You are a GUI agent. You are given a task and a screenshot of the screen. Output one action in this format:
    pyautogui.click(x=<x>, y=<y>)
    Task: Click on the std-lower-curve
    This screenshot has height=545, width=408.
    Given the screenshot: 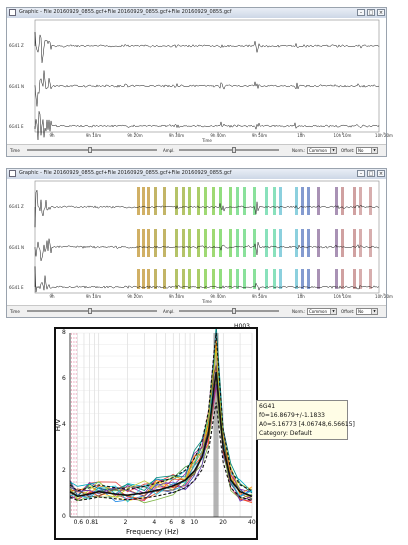 What is the action you would take?
    pyautogui.click(x=161, y=452)
    